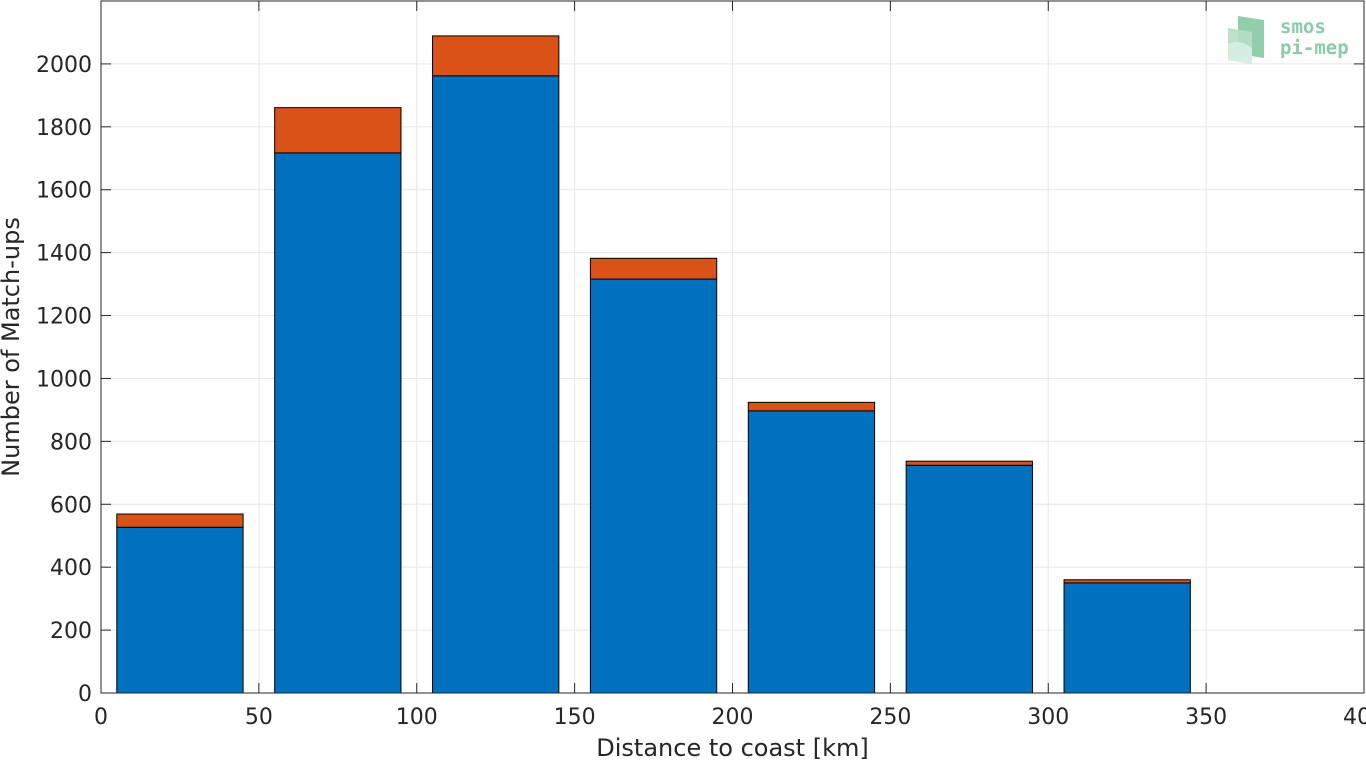  What do you see at coordinates (575, 717) in the screenshot?
I see `x-tick-label: 150` at bounding box center [575, 717].